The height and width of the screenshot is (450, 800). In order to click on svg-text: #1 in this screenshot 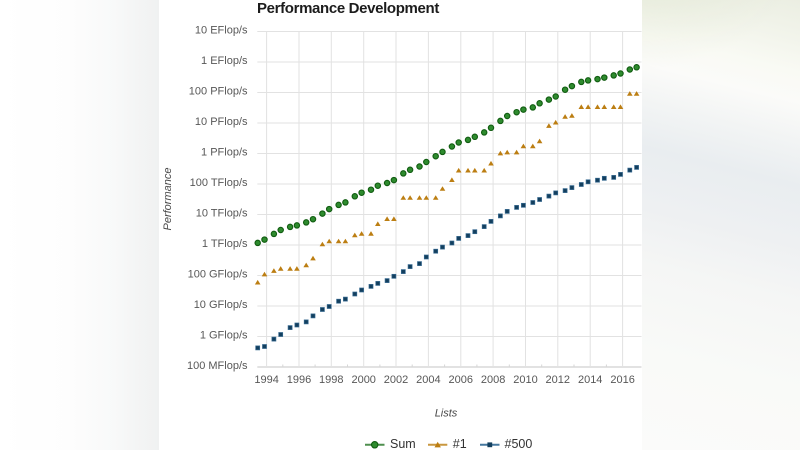, I will do `click(460, 443)`.